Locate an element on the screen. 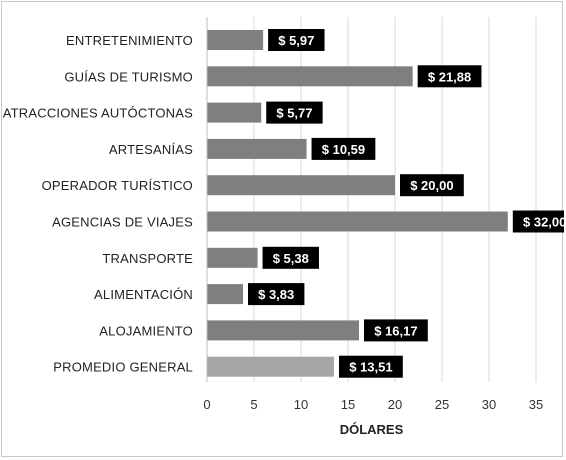 This screenshot has width=566, height=460. x-axis-title: DÓLARES is located at coordinates (372, 429).